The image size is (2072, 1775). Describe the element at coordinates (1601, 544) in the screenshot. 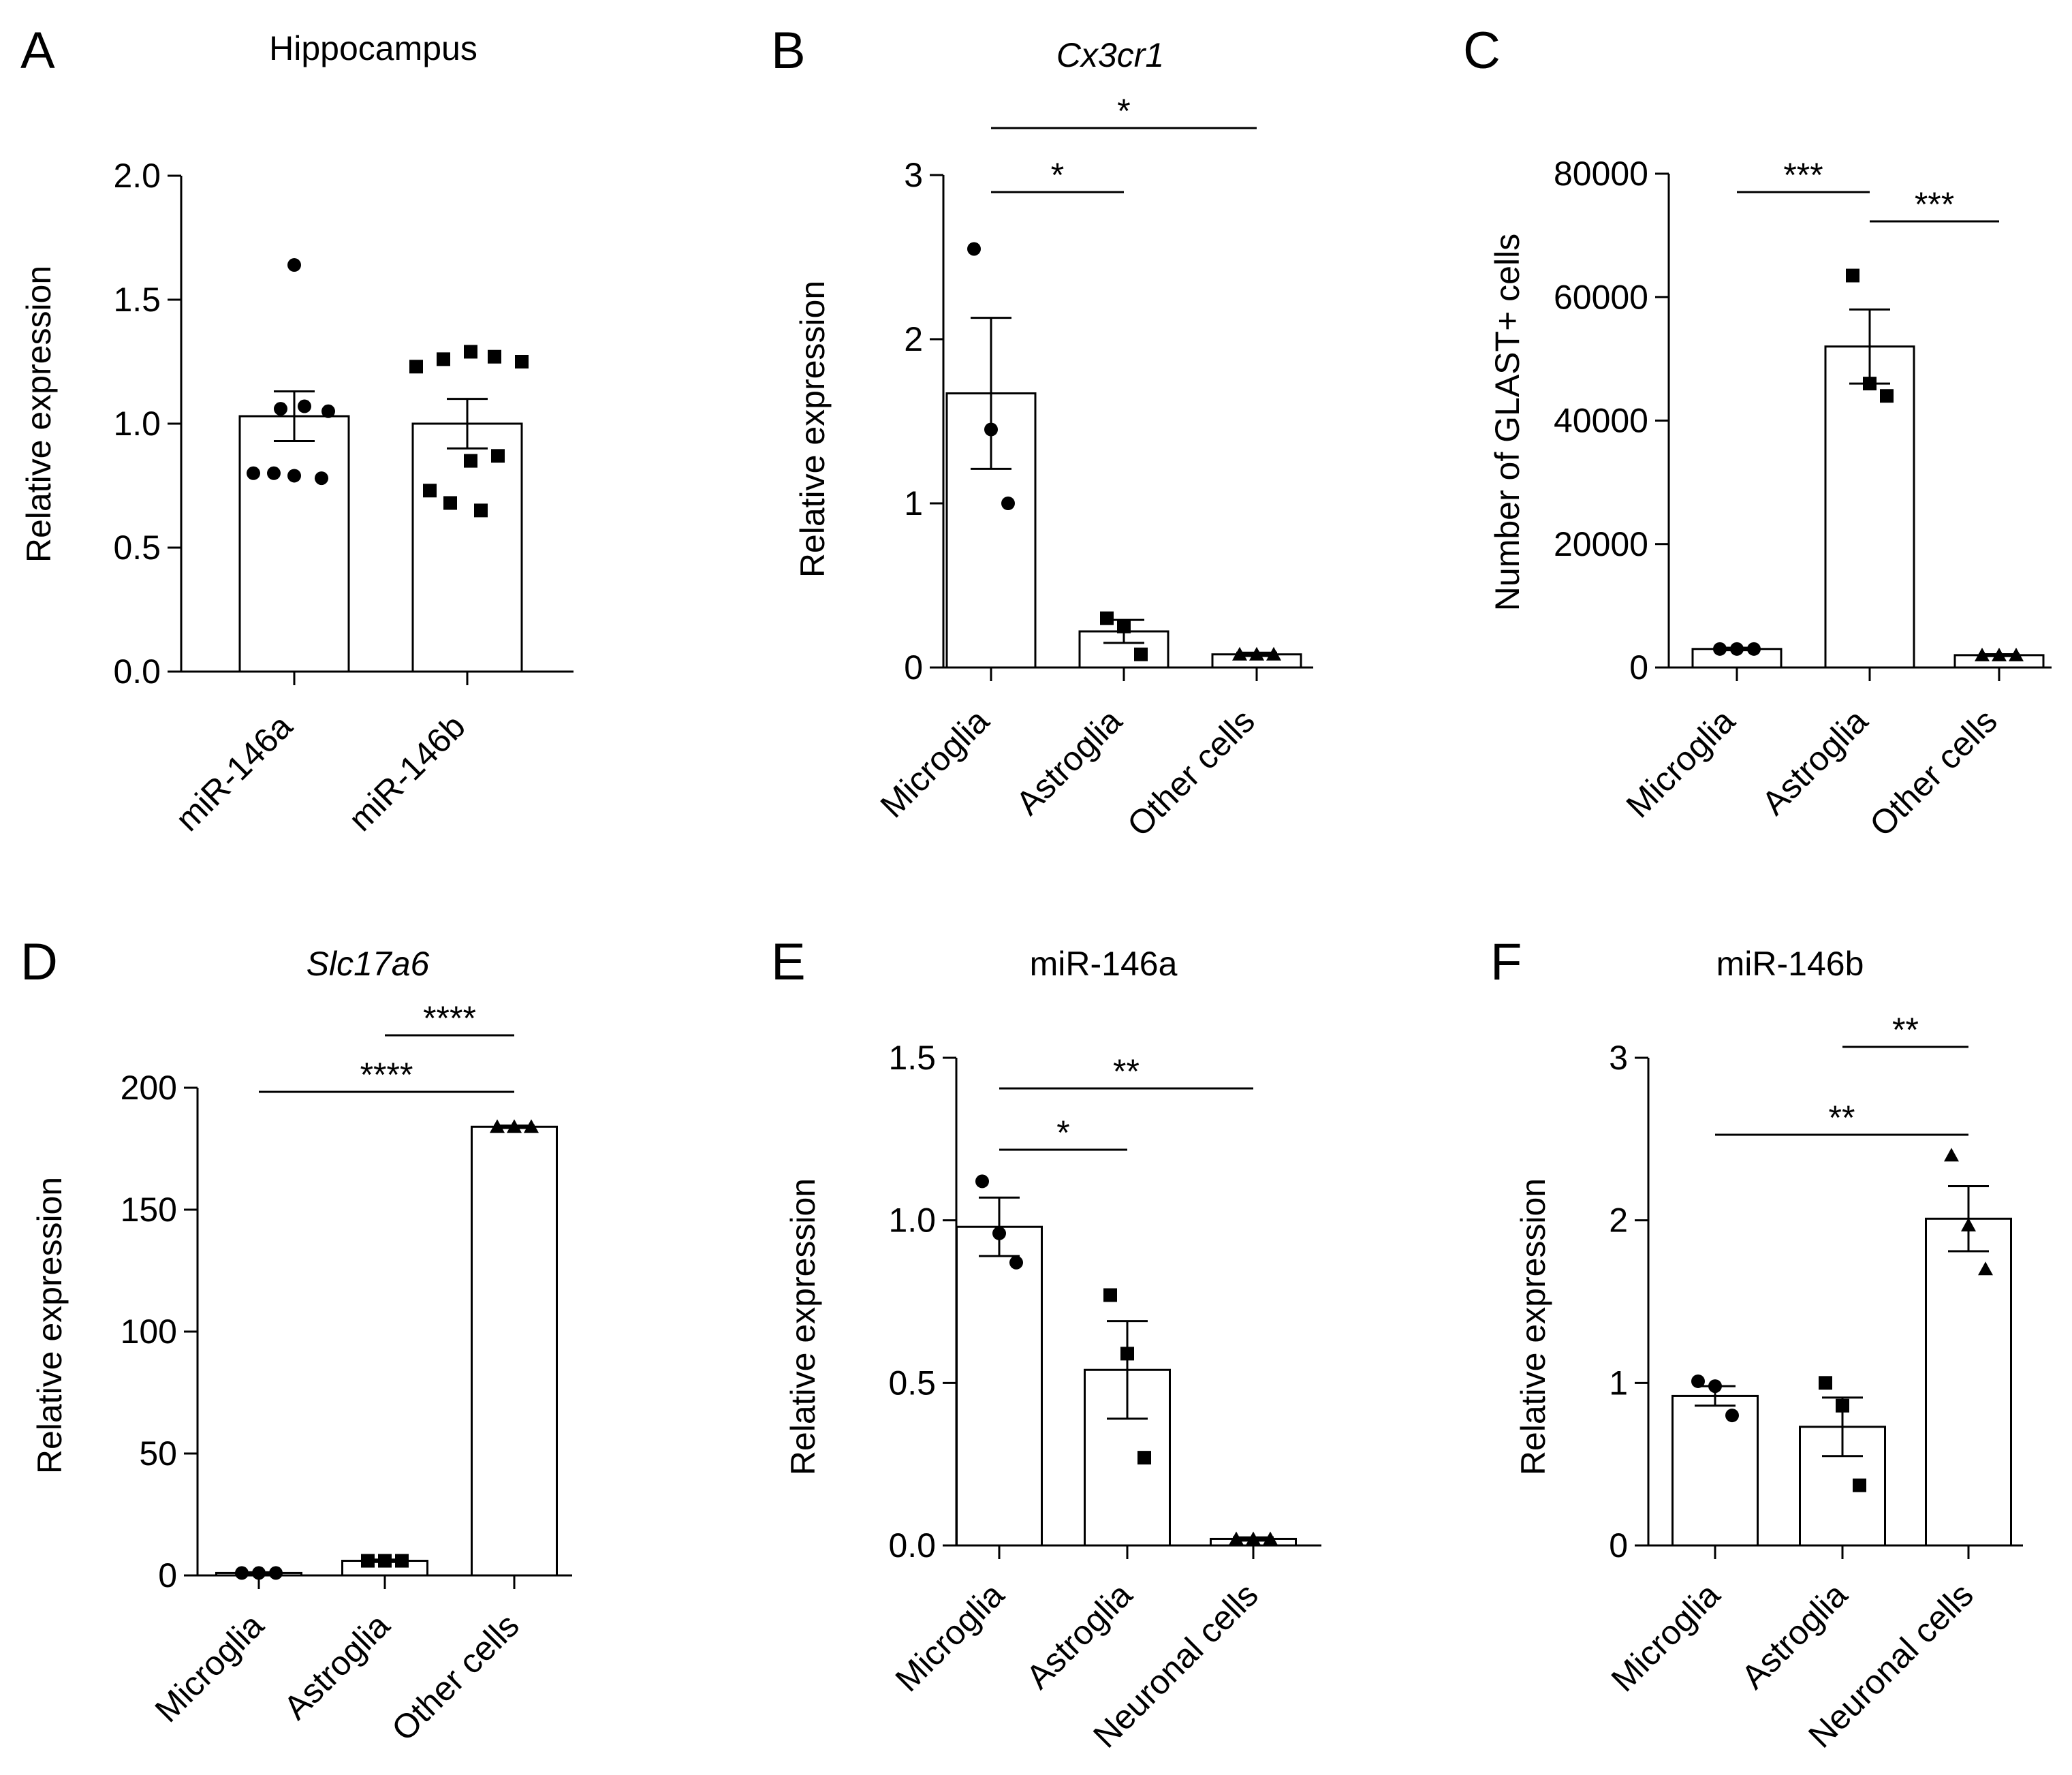

I see `y-tick-label: 20000` at that location.